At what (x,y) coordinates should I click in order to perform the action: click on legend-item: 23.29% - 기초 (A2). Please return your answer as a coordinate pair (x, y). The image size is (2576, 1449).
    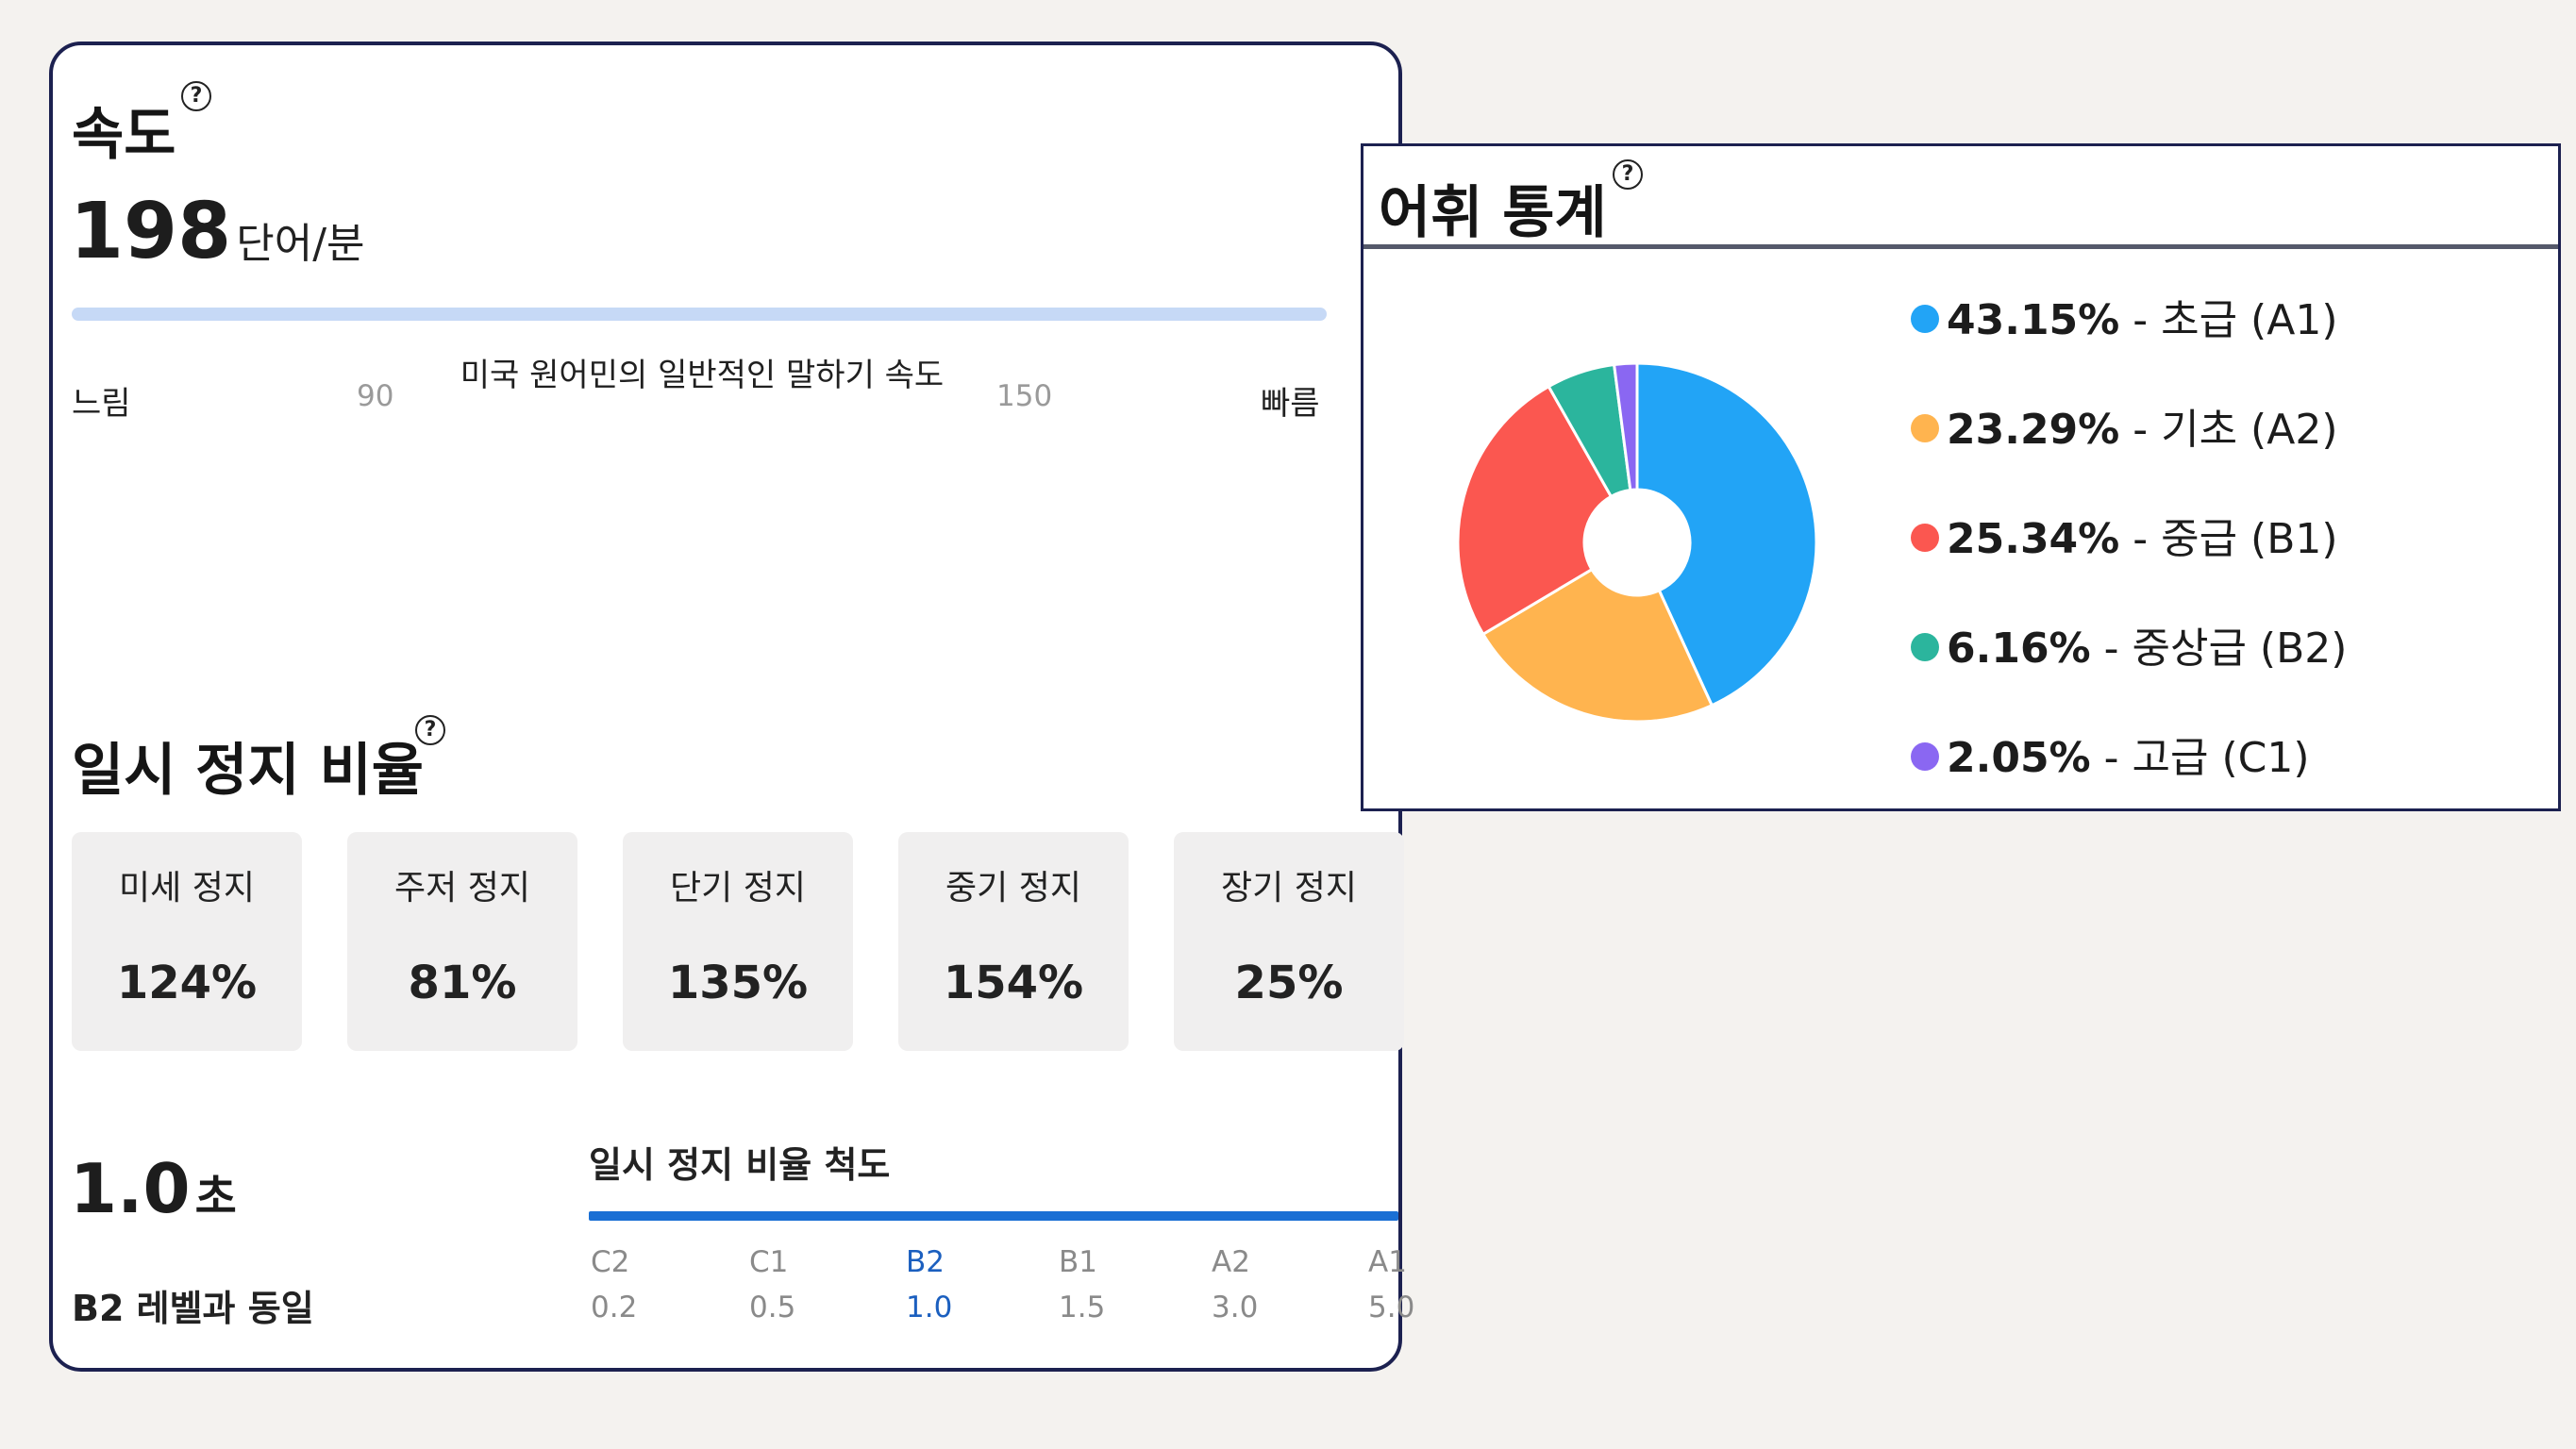
    Looking at the image, I should click on (2124, 426).